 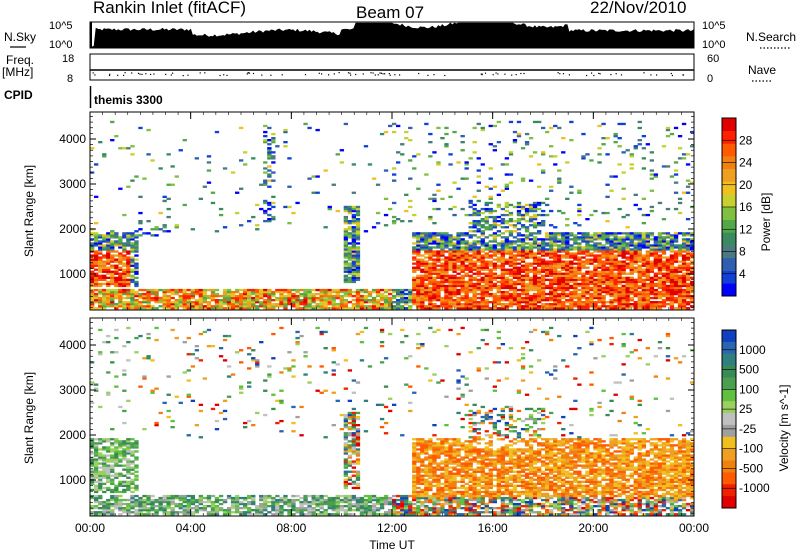 I want to click on colorbar-tick-label: 24, so click(x=746, y=163).